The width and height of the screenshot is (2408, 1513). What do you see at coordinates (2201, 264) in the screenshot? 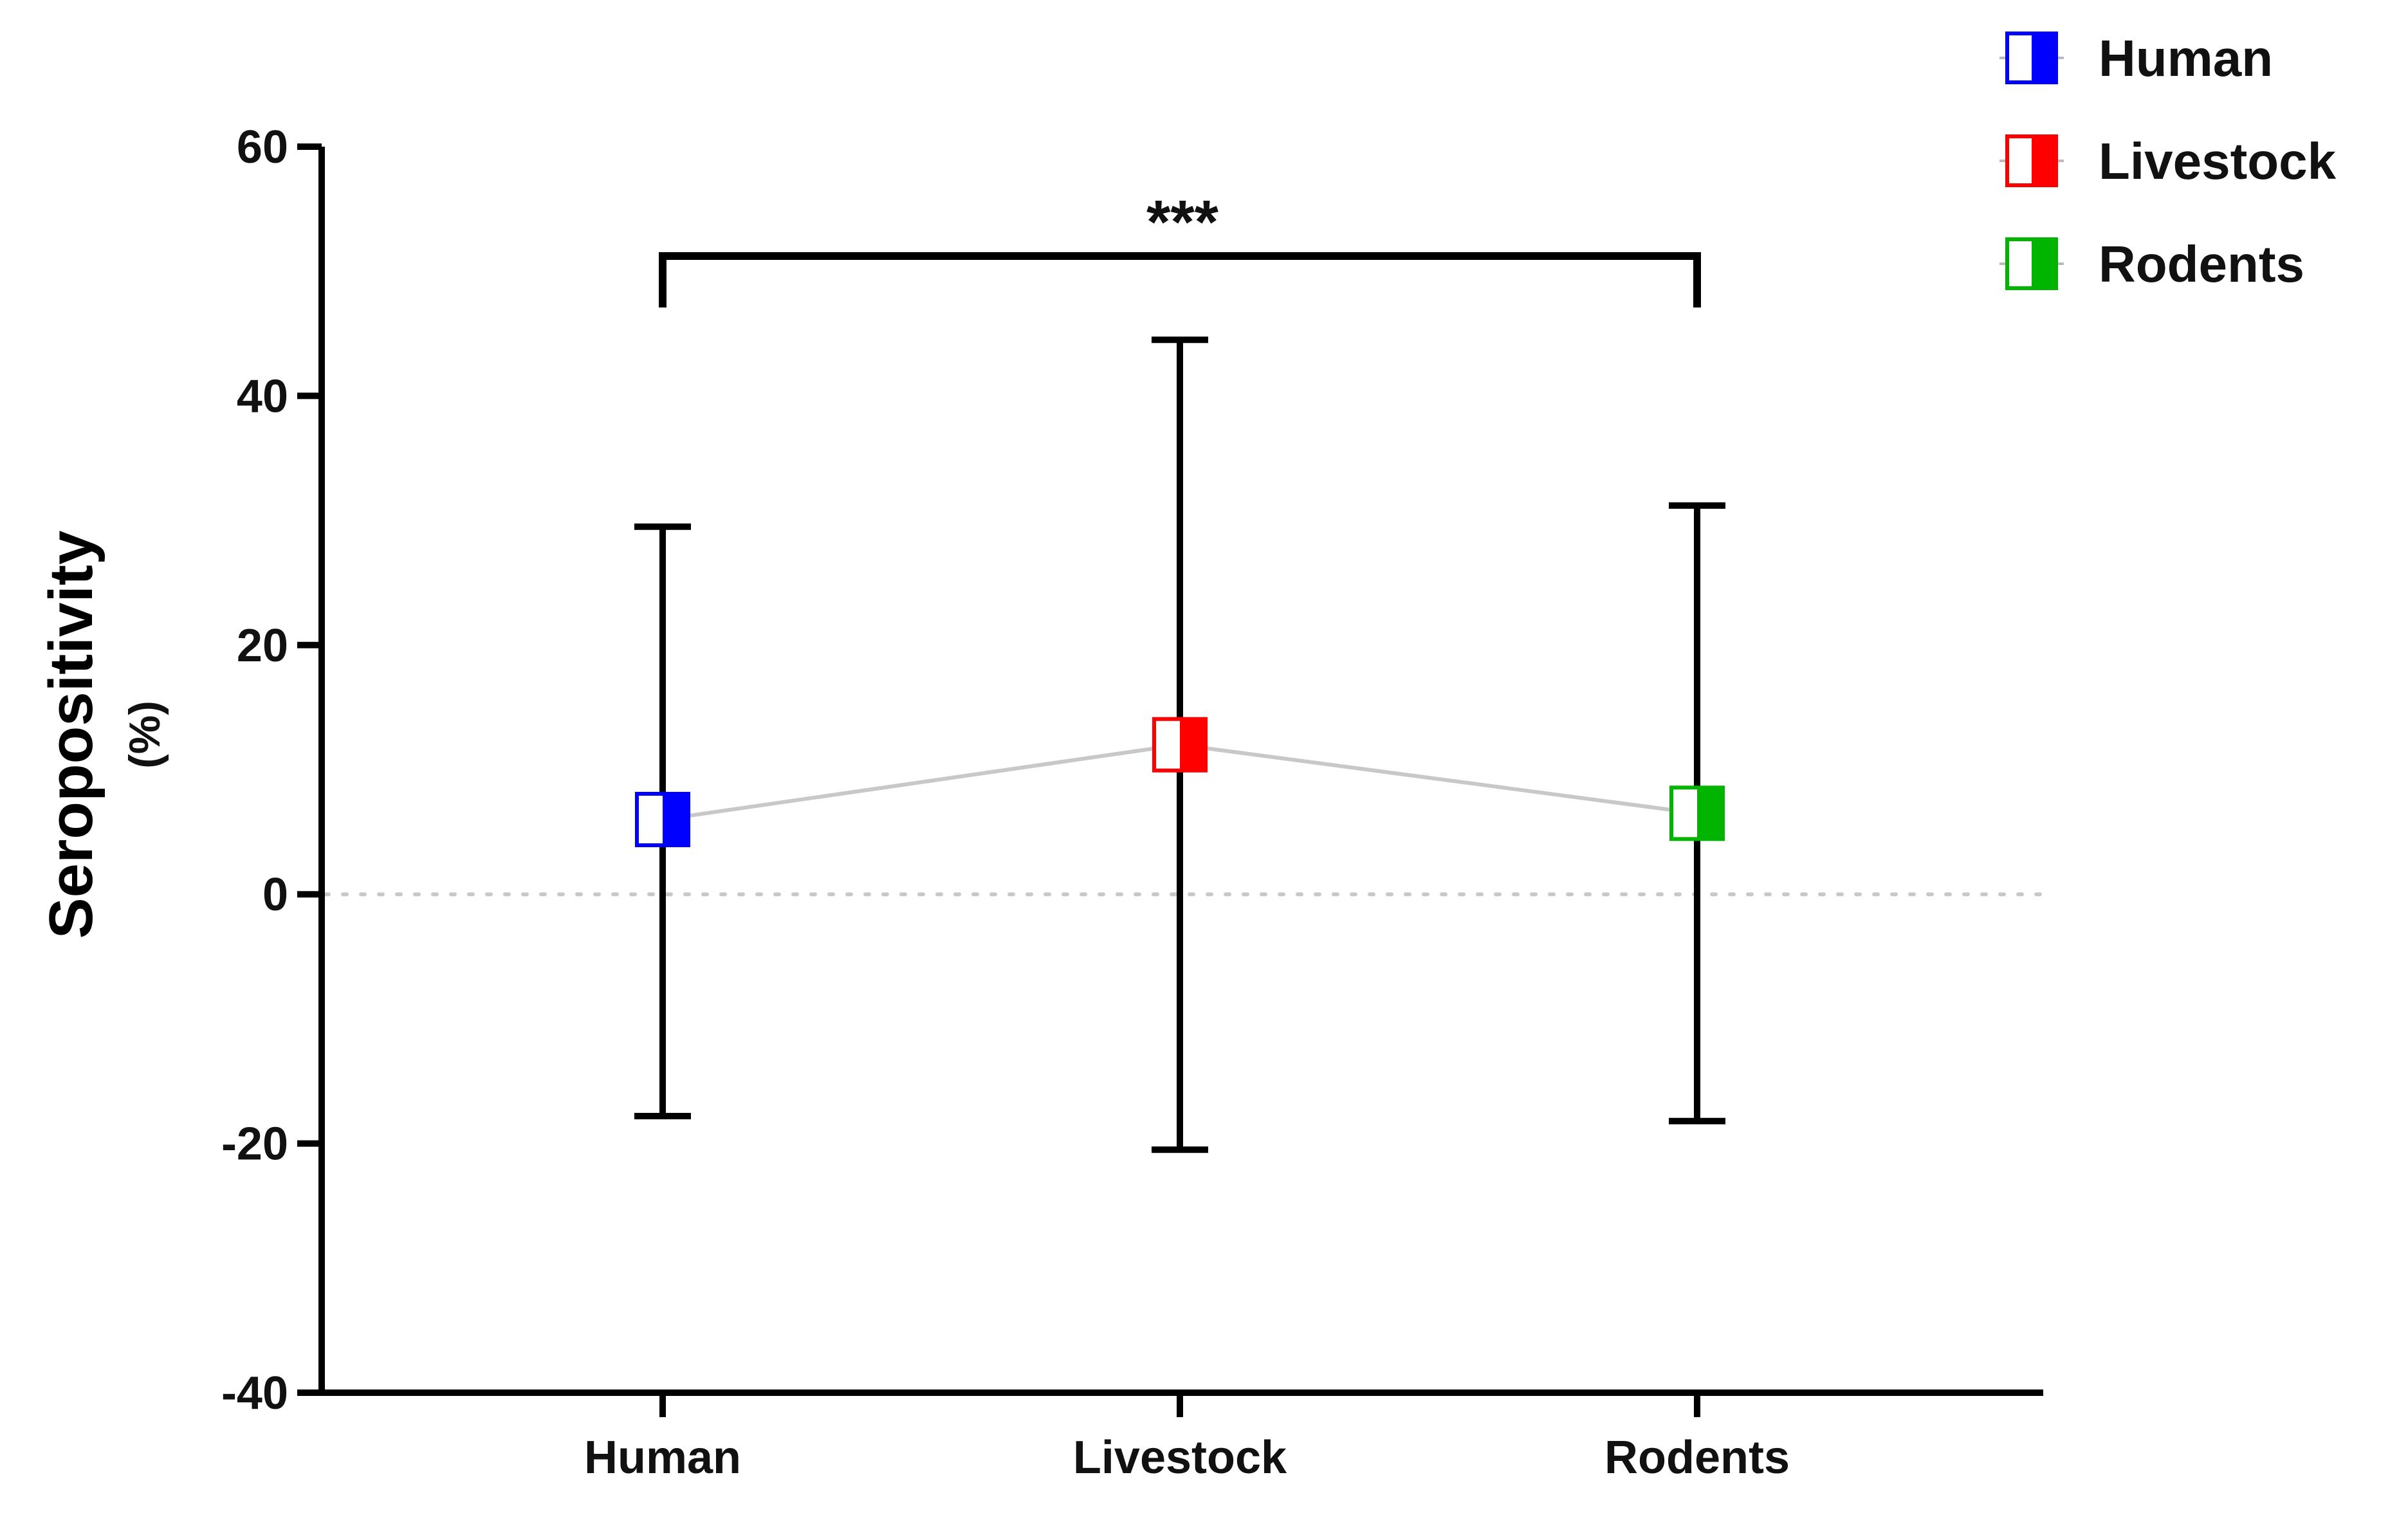
I see `legend-label: Rodents` at bounding box center [2201, 264].